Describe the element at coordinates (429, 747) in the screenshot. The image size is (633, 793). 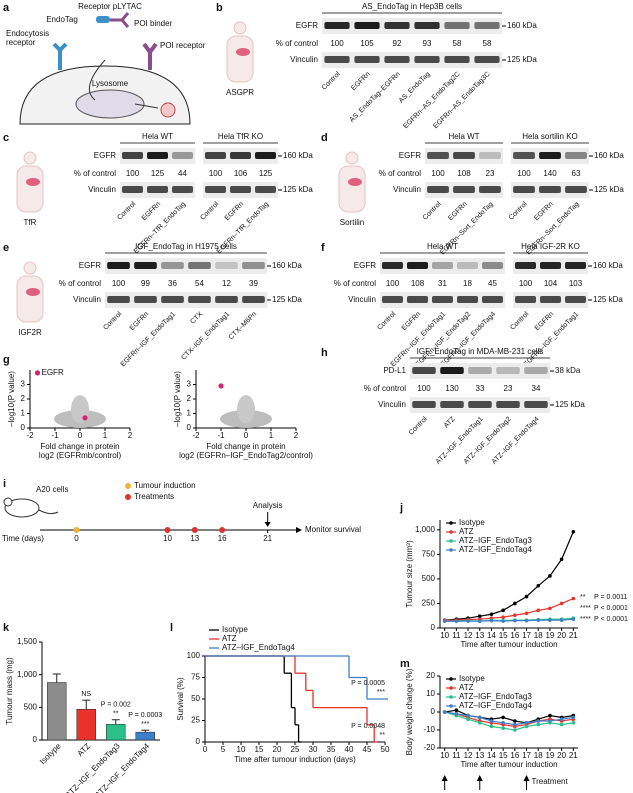
I see `y-tick-label: -20` at that location.